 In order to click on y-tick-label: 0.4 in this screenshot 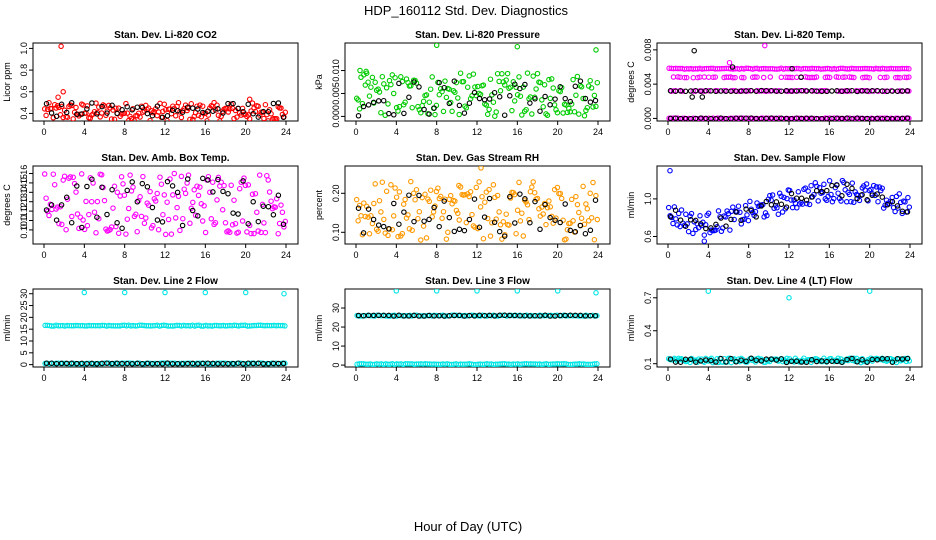, I will do `click(24, 113)`.